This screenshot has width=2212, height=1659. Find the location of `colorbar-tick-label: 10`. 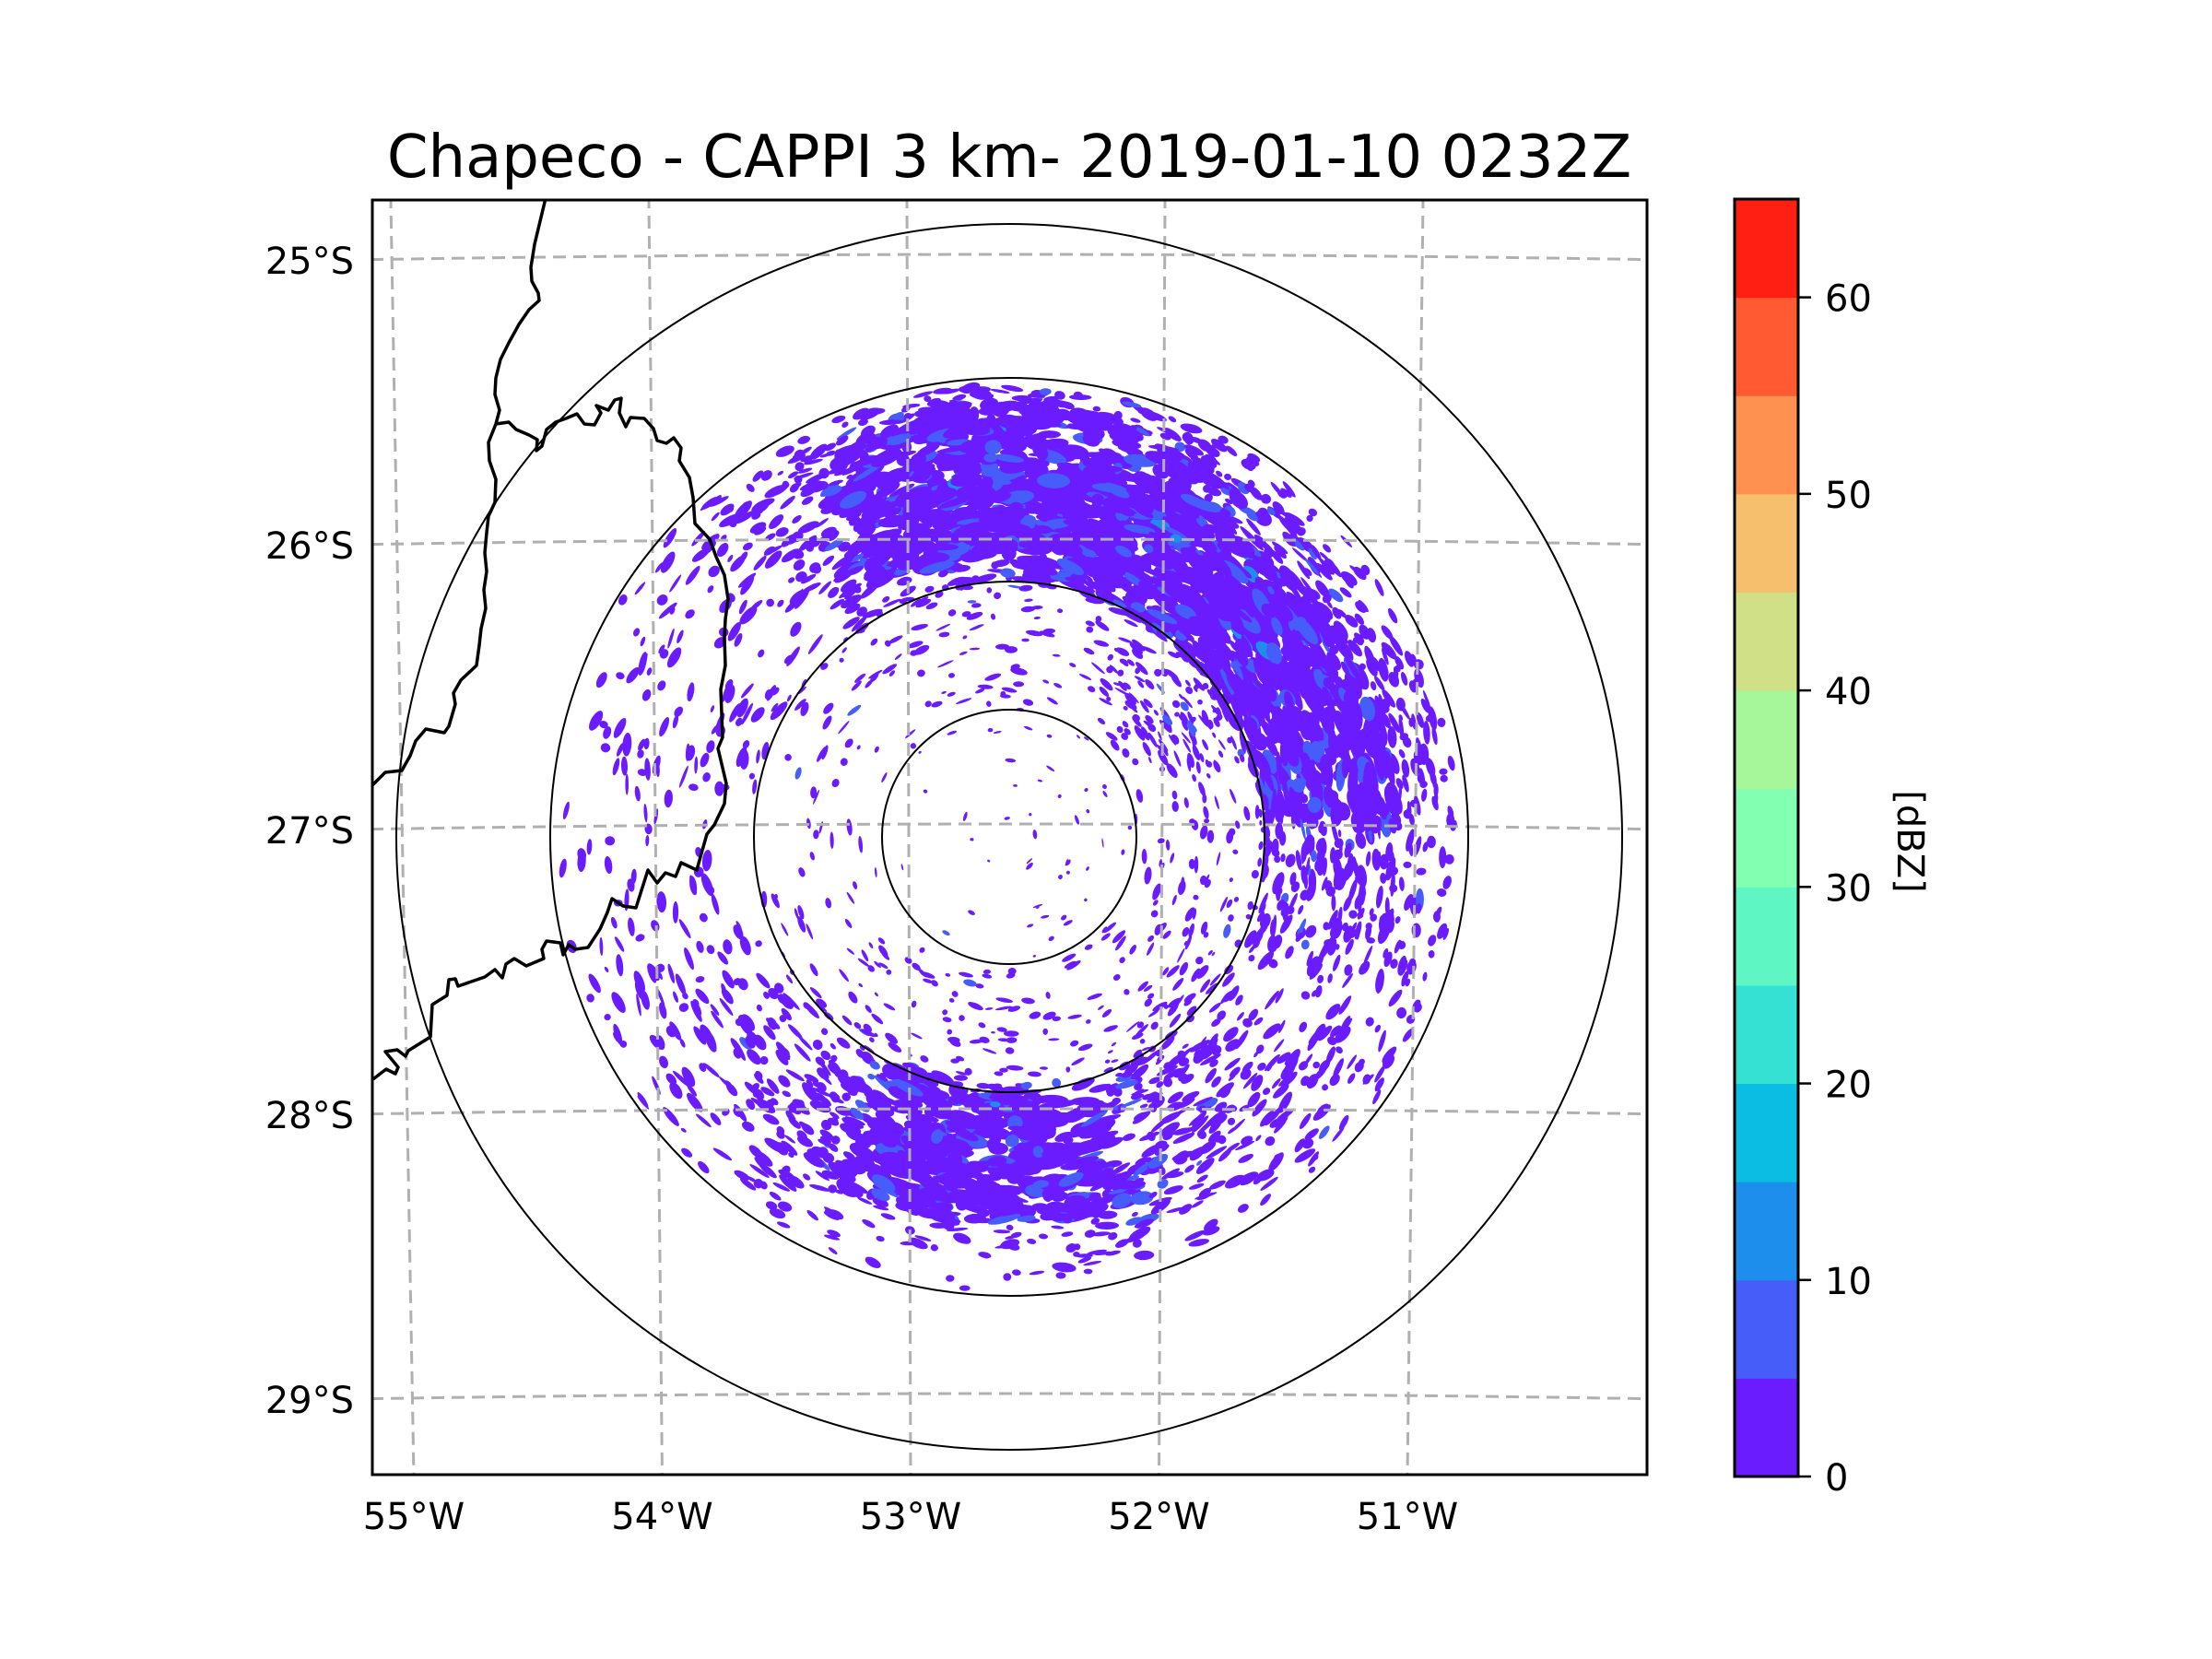

colorbar-tick-label: 10 is located at coordinates (1848, 1282).